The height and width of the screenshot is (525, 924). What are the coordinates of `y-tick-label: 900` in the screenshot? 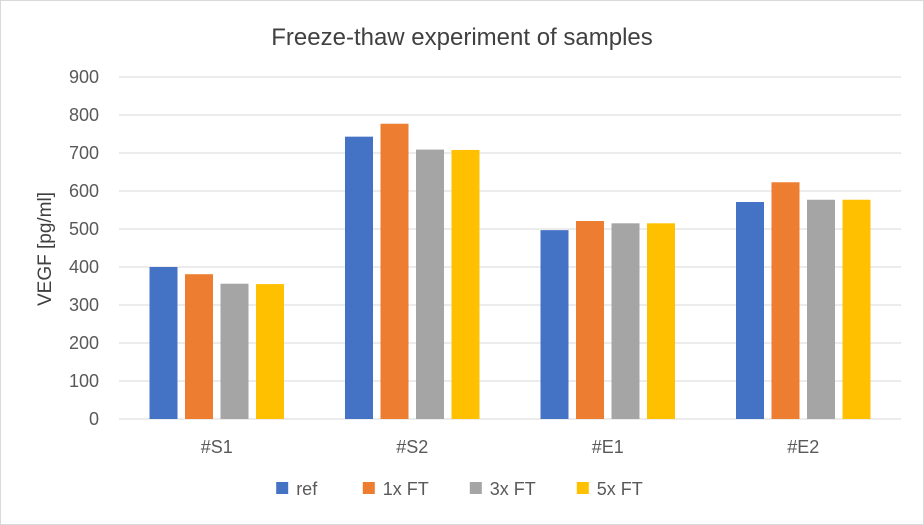 It's located at (84, 77).